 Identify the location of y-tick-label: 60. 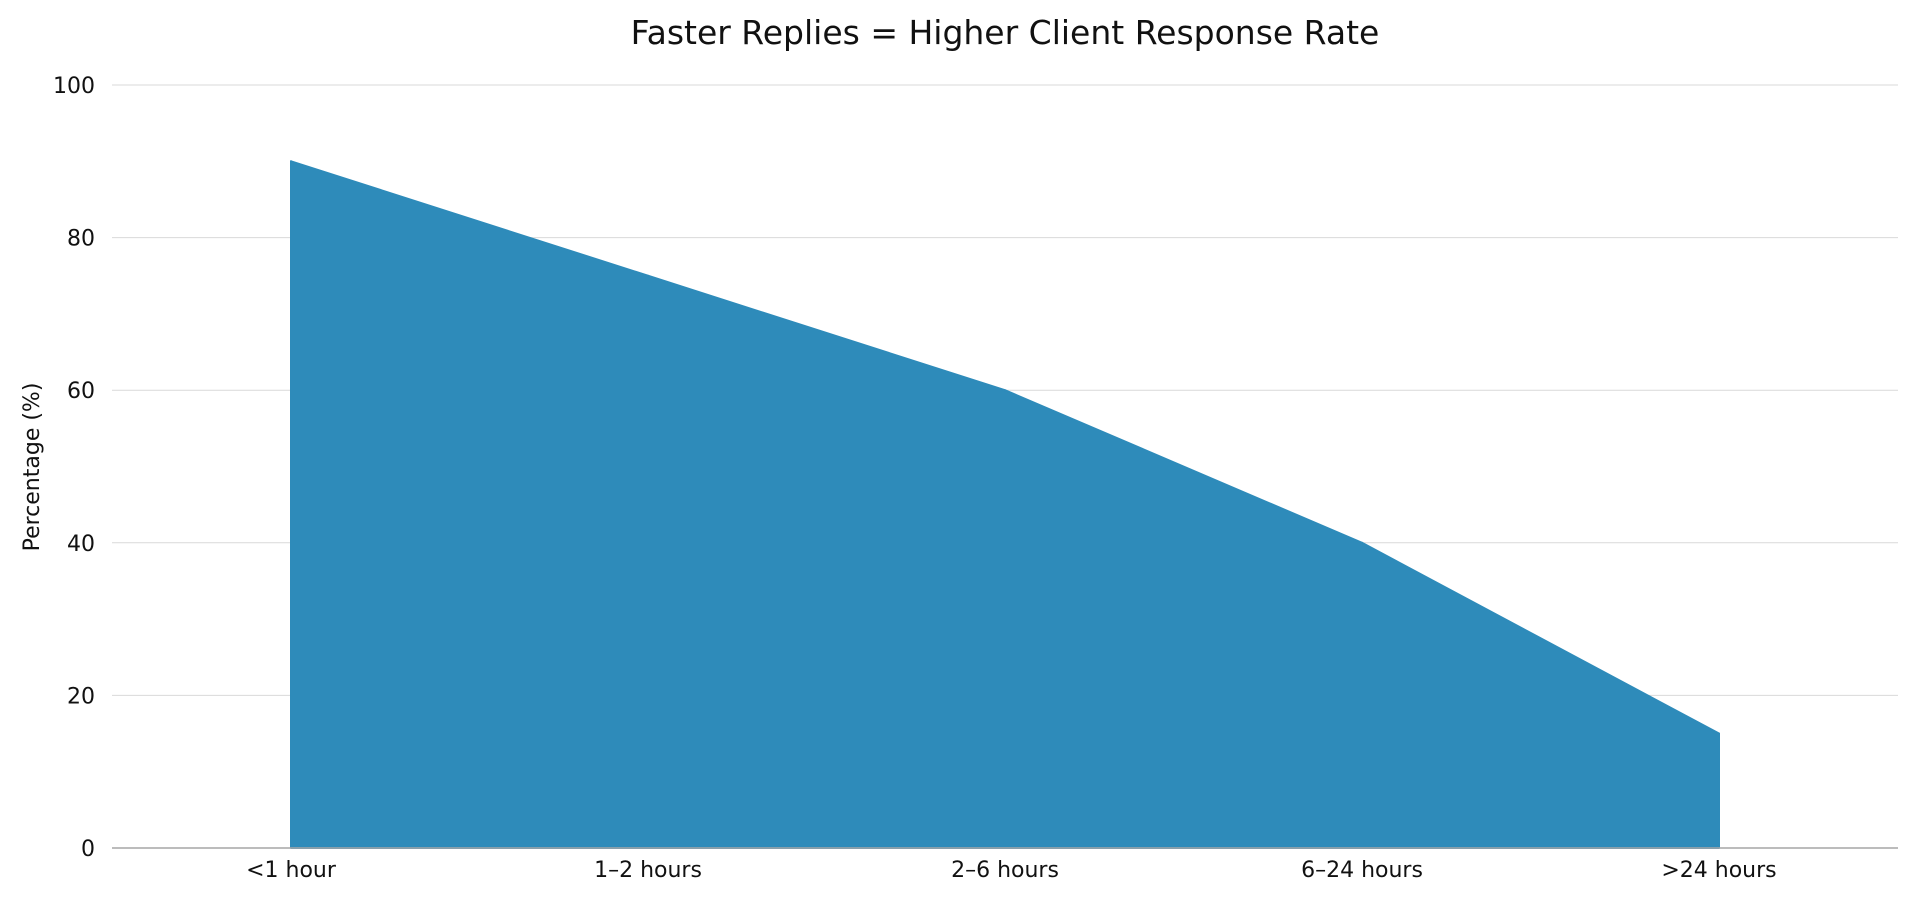
(81, 391).